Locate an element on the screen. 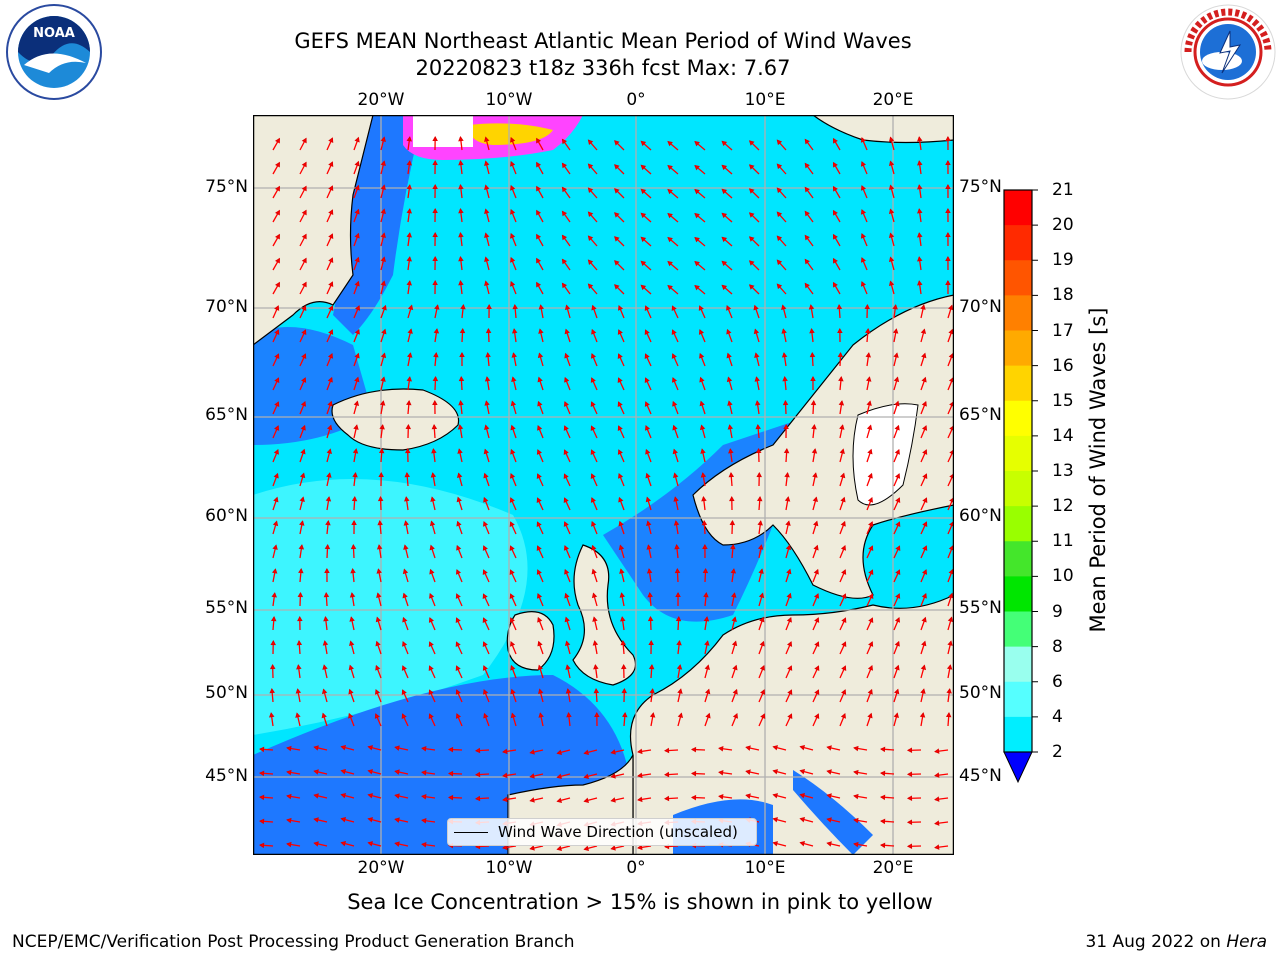 The image size is (1280, 960). colorbar-tick-label: 17 is located at coordinates (1063, 330).